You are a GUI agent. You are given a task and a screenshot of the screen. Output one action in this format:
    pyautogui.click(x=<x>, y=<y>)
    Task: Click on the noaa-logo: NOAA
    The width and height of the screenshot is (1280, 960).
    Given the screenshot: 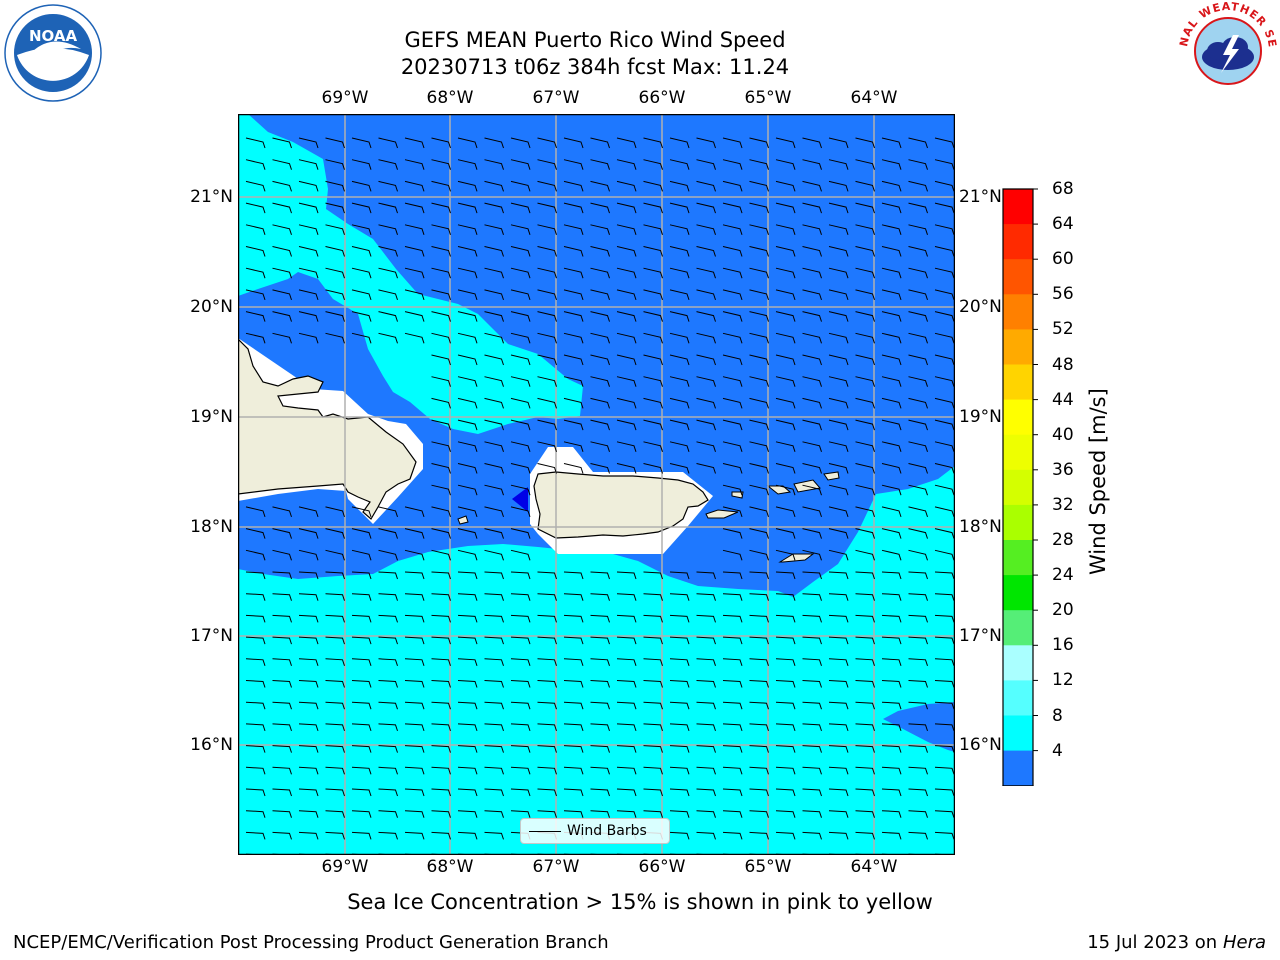 What is the action you would take?
    pyautogui.click(x=53, y=53)
    